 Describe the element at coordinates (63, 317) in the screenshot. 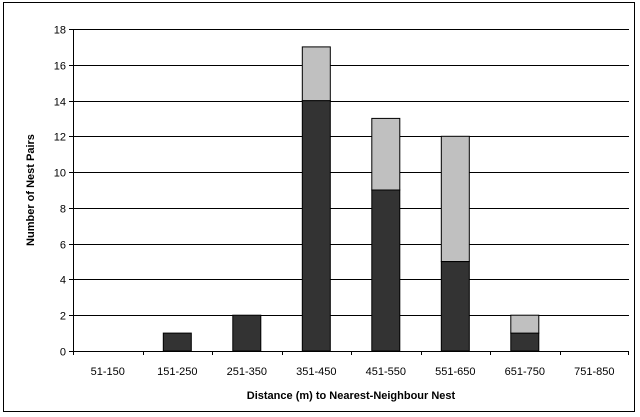

I see `y-tick-label: 2` at that location.